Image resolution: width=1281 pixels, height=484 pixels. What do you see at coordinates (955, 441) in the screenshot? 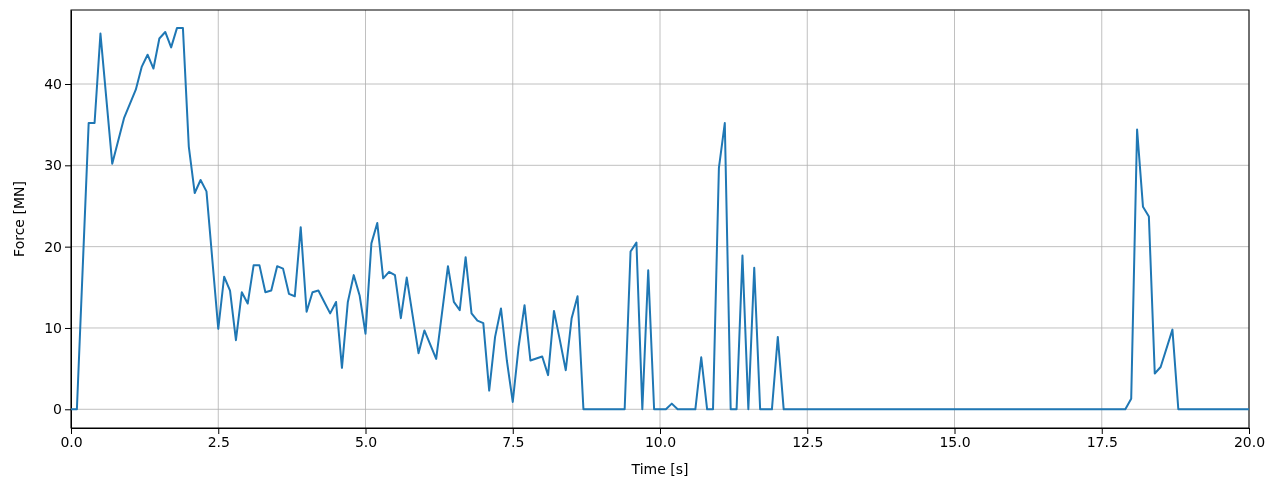
I see `x-tick-label: 15.0` at bounding box center [955, 441].